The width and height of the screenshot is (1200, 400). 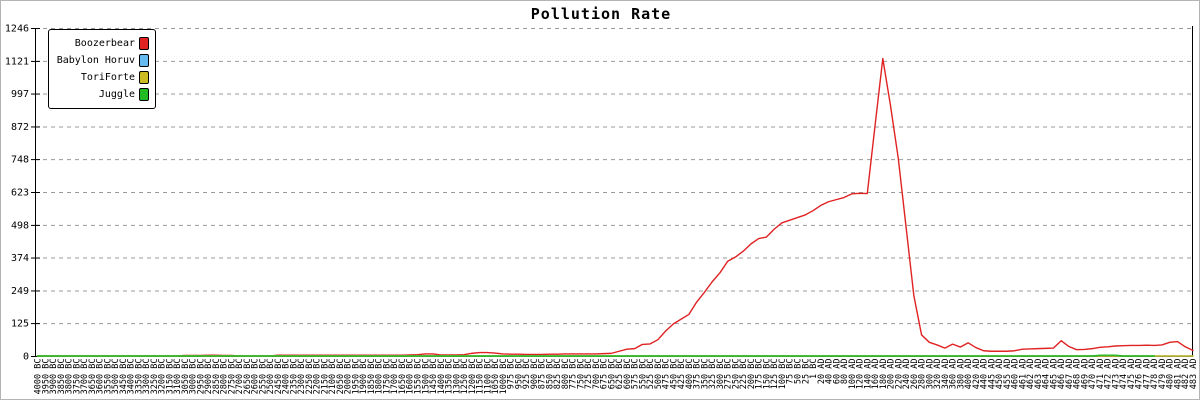 What do you see at coordinates (1031, 374) in the screenshot?
I see `svg-text: 462 AD` at bounding box center [1031, 374].